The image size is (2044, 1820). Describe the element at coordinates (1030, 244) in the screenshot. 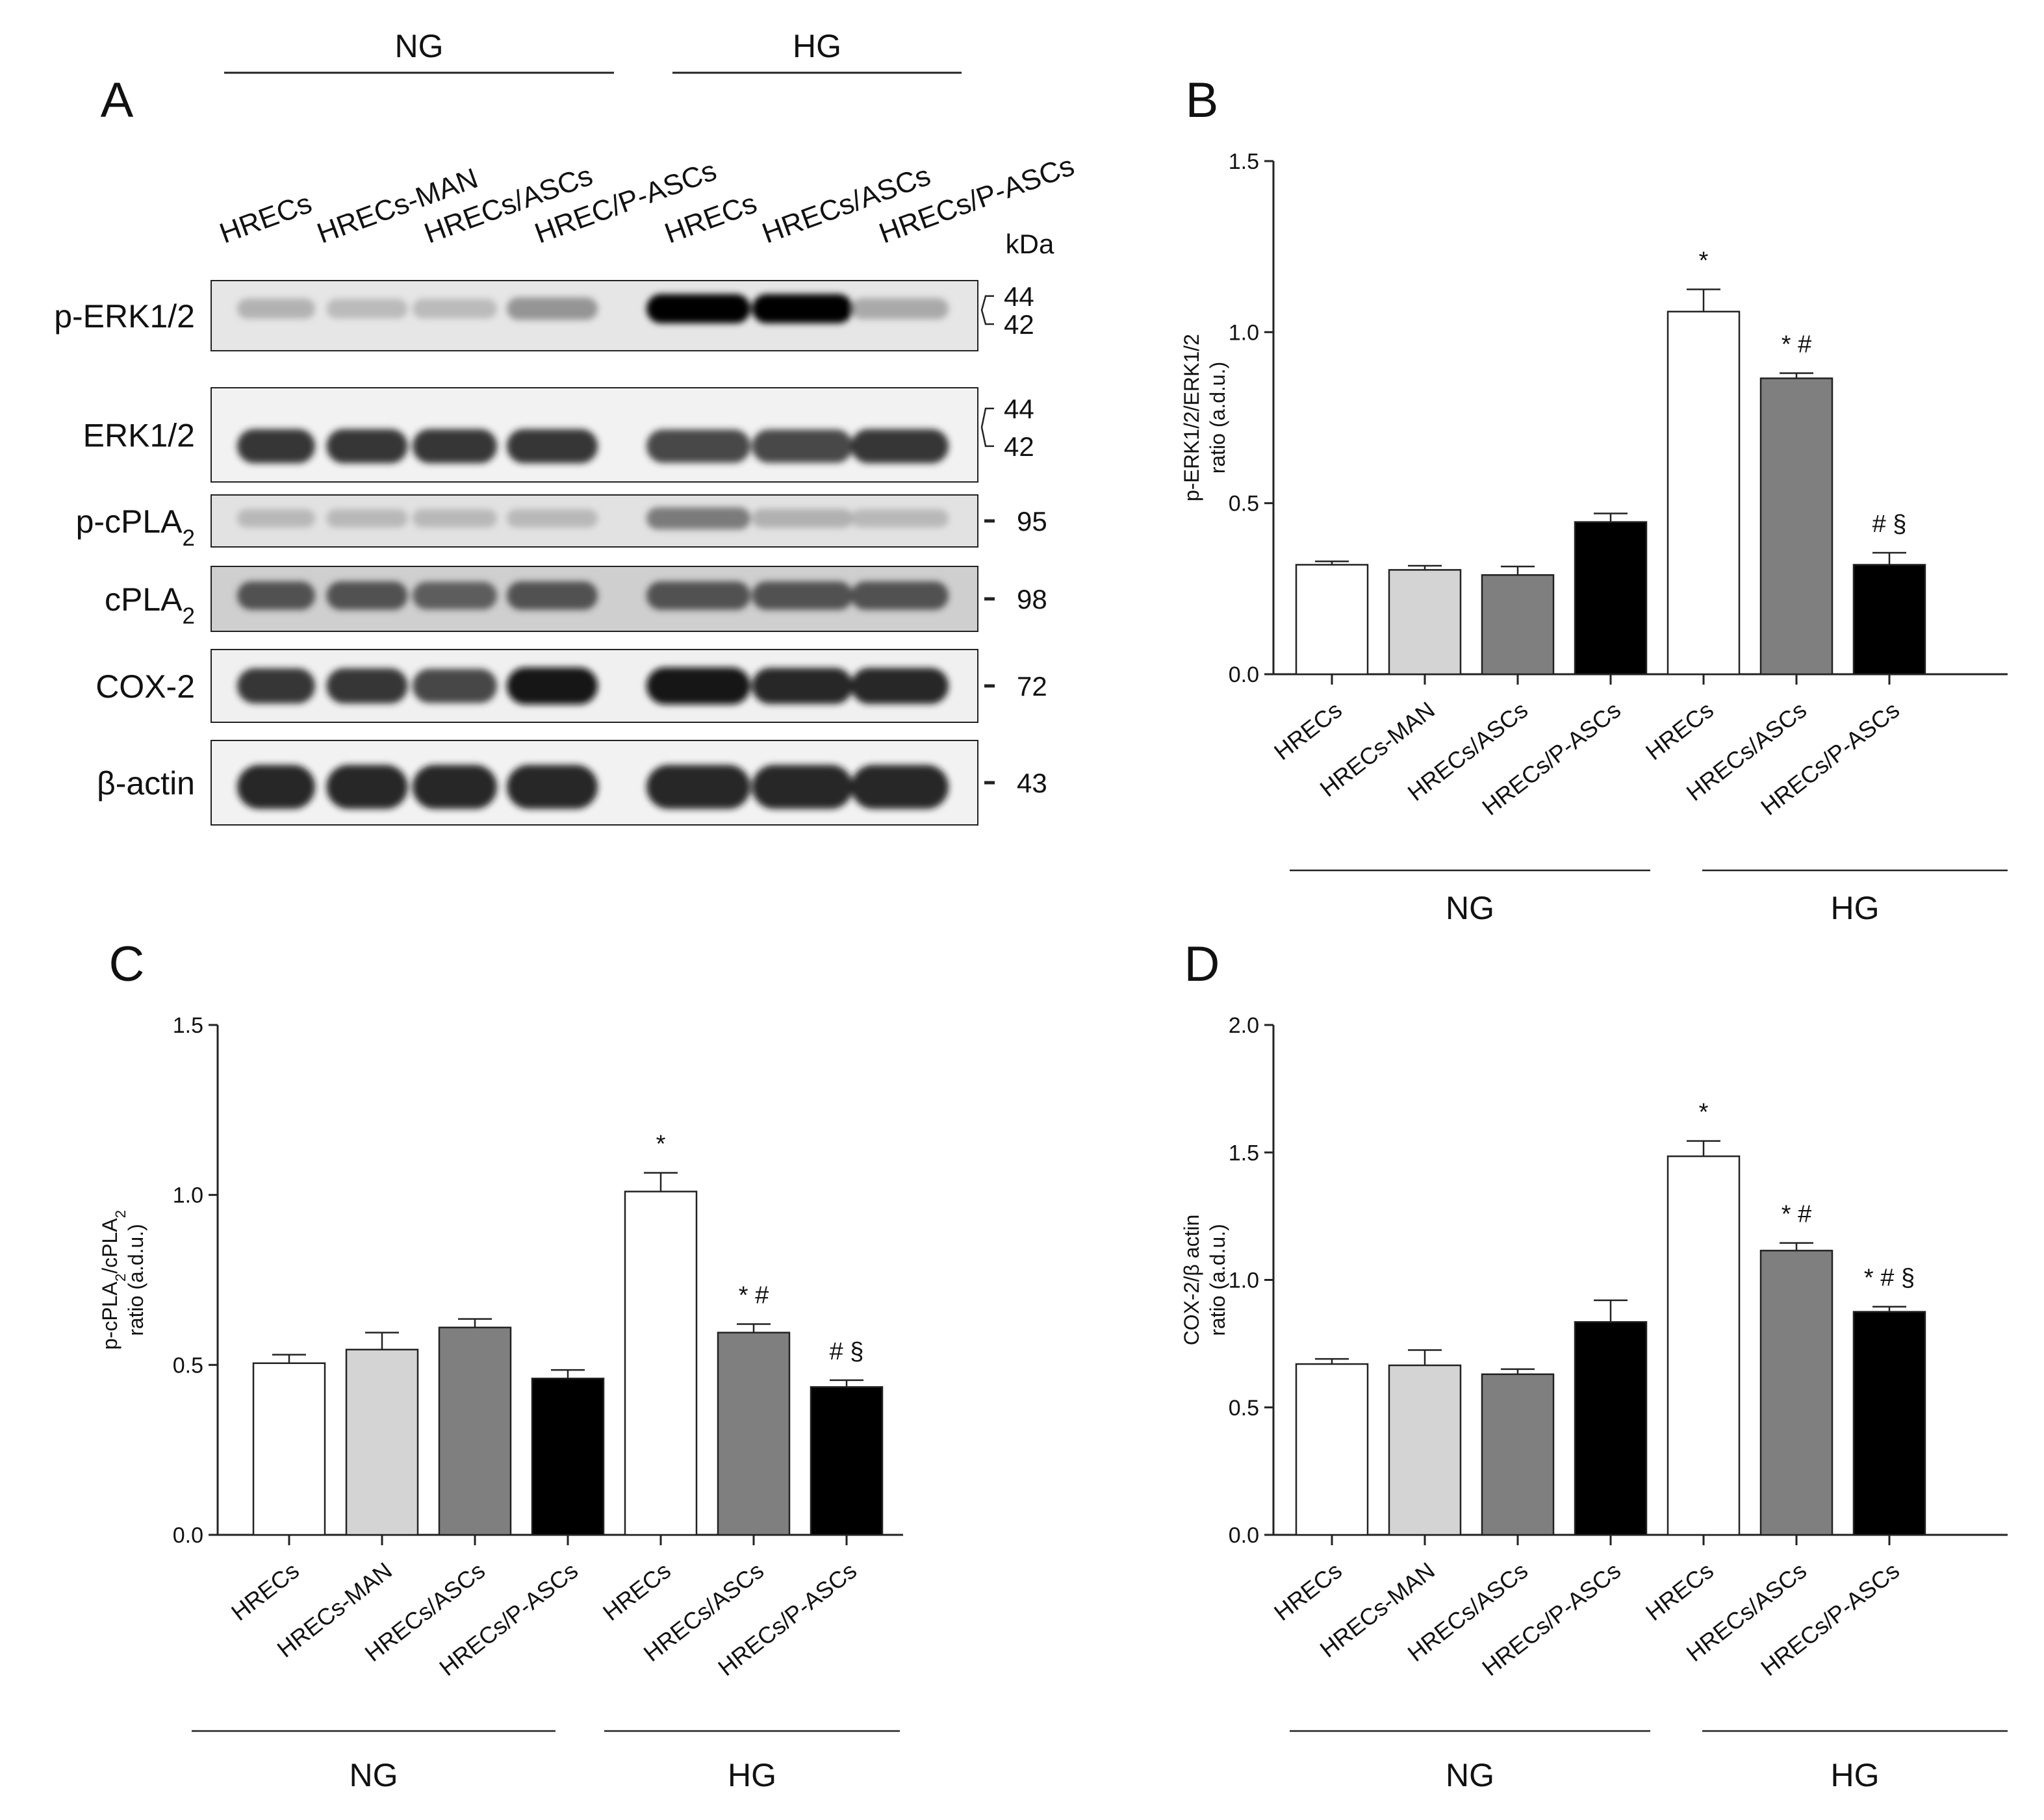

I see `kda-label: kDa` at that location.